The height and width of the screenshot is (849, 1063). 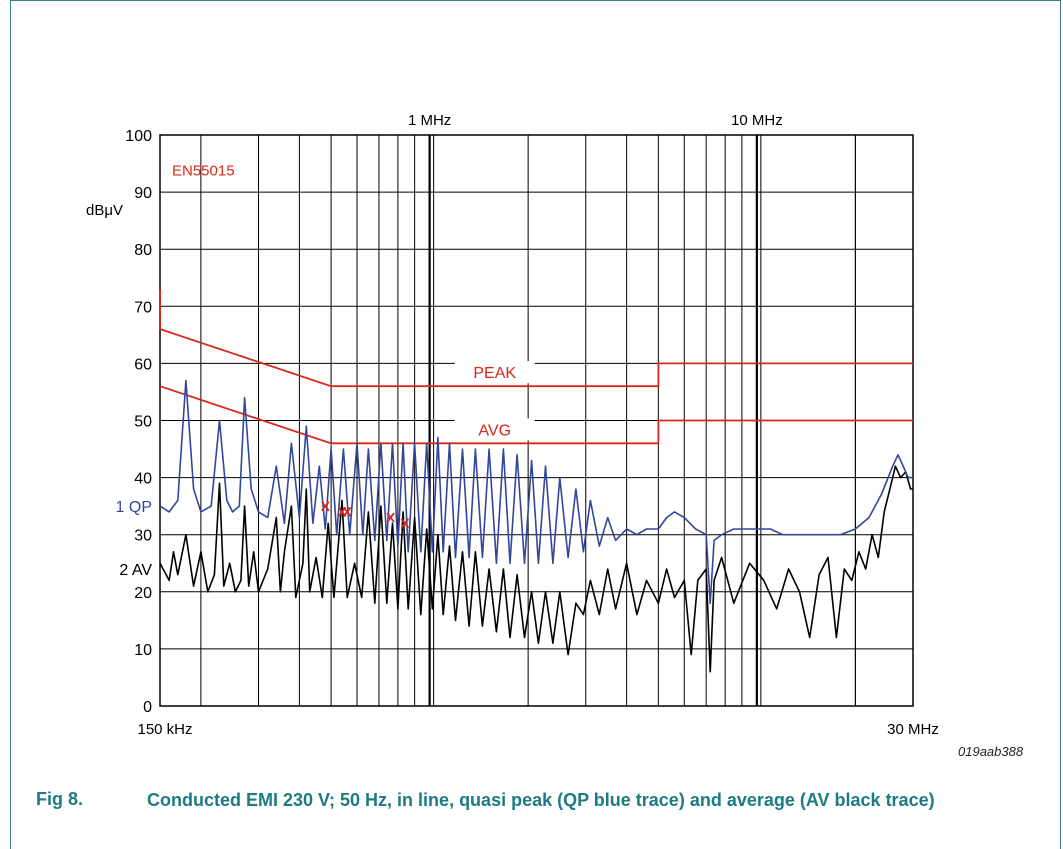 What do you see at coordinates (143, 364) in the screenshot?
I see `y-tick-label: 60` at bounding box center [143, 364].